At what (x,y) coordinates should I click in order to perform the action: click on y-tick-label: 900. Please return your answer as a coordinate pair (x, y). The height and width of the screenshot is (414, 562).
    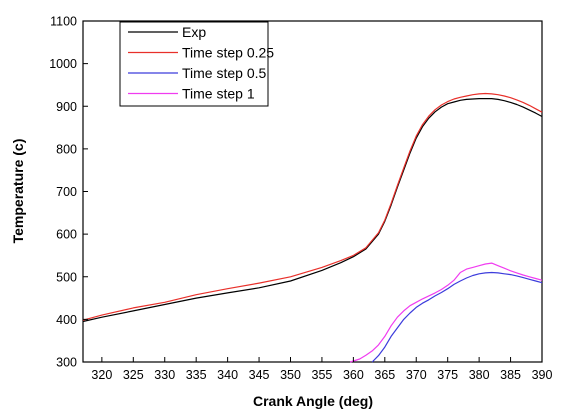
    Looking at the image, I should click on (66, 107).